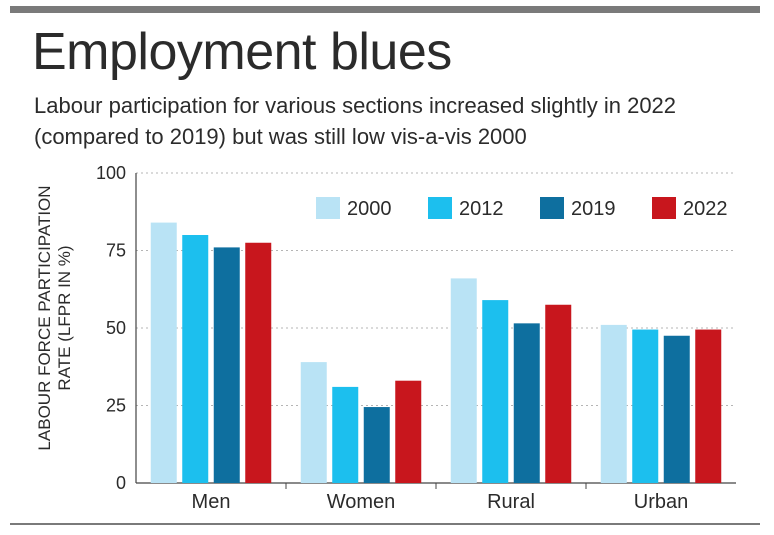  What do you see at coordinates (369, 209) in the screenshot?
I see `legend-label-2000: 2000` at bounding box center [369, 209].